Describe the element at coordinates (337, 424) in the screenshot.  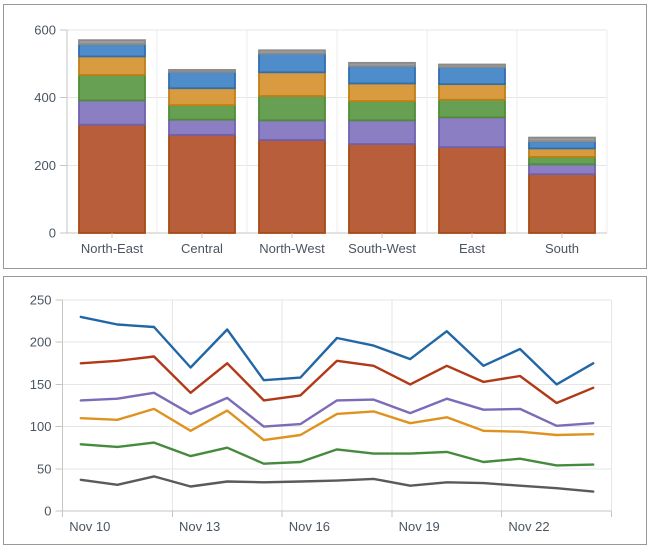
I see `line-series-orange` at that location.